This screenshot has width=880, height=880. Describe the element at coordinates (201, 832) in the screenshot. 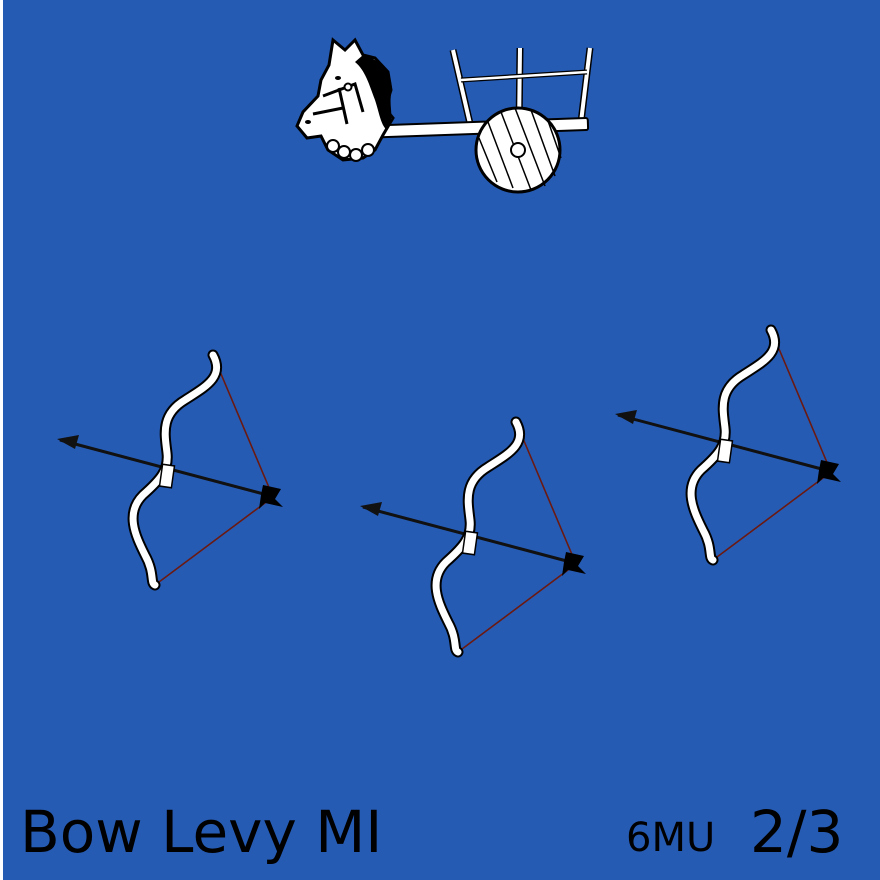

I see `unit-name-label: Bow Levy MI` at that location.